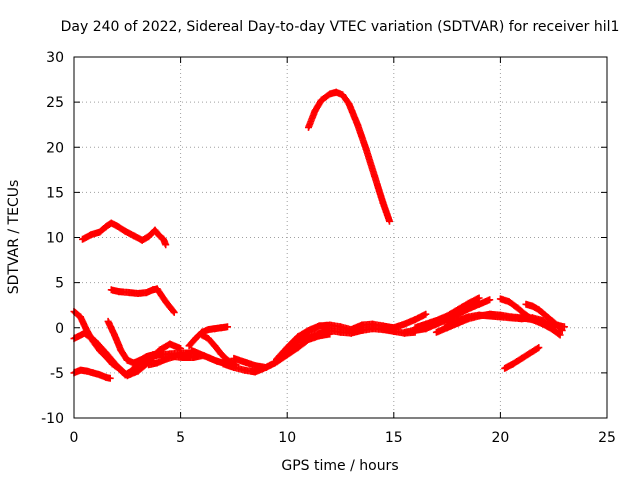 Image resolution: width=640 pixels, height=480 pixels. Describe the element at coordinates (55, 193) in the screenshot. I see `y-tick-label: 15` at that location.